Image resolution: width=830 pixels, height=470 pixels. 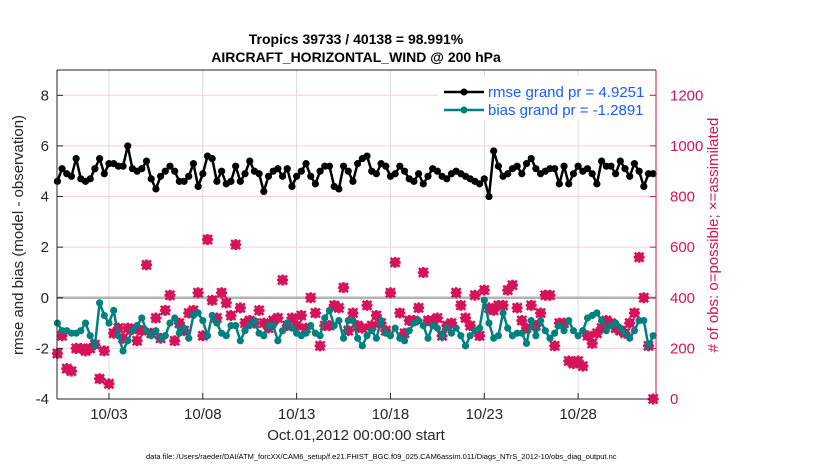 What do you see at coordinates (18, 235) in the screenshot?
I see `y-axis-label: rmse and bias (model - observation)` at bounding box center [18, 235].